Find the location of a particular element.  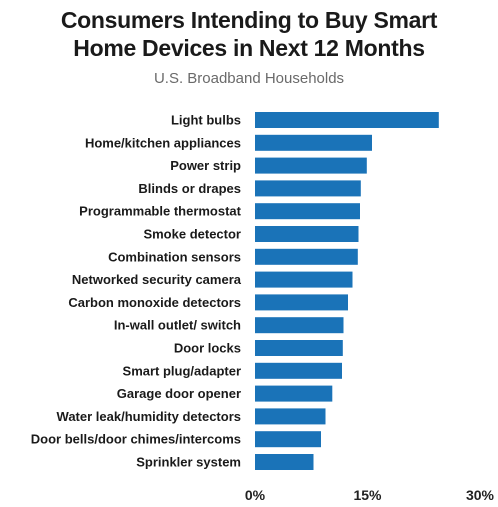

category-label: Combination sensors is located at coordinates (174, 256).